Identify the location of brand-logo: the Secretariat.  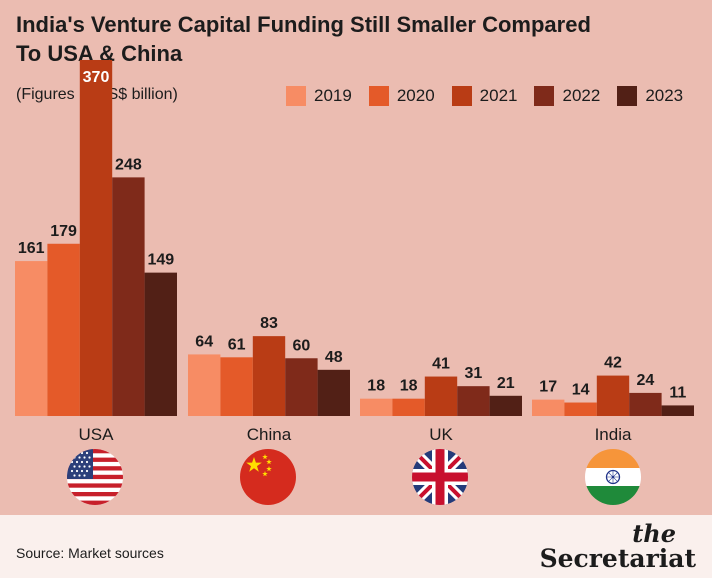
(617, 546).